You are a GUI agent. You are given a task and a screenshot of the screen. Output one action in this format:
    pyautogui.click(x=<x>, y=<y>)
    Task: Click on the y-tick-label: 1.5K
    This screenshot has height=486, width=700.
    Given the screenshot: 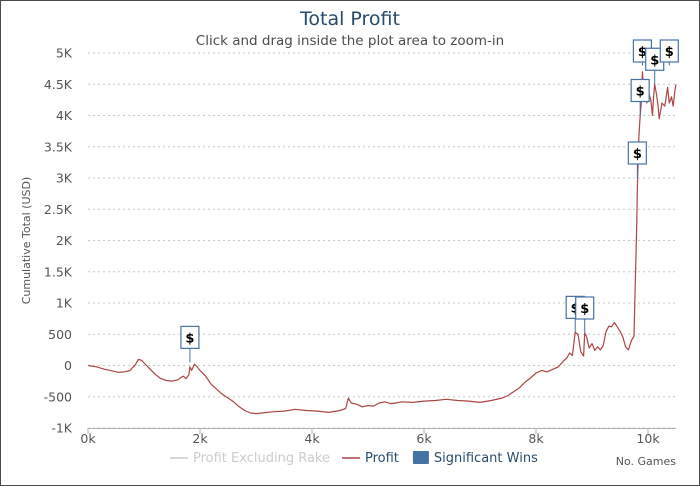 What is the action you would take?
    pyautogui.click(x=58, y=271)
    